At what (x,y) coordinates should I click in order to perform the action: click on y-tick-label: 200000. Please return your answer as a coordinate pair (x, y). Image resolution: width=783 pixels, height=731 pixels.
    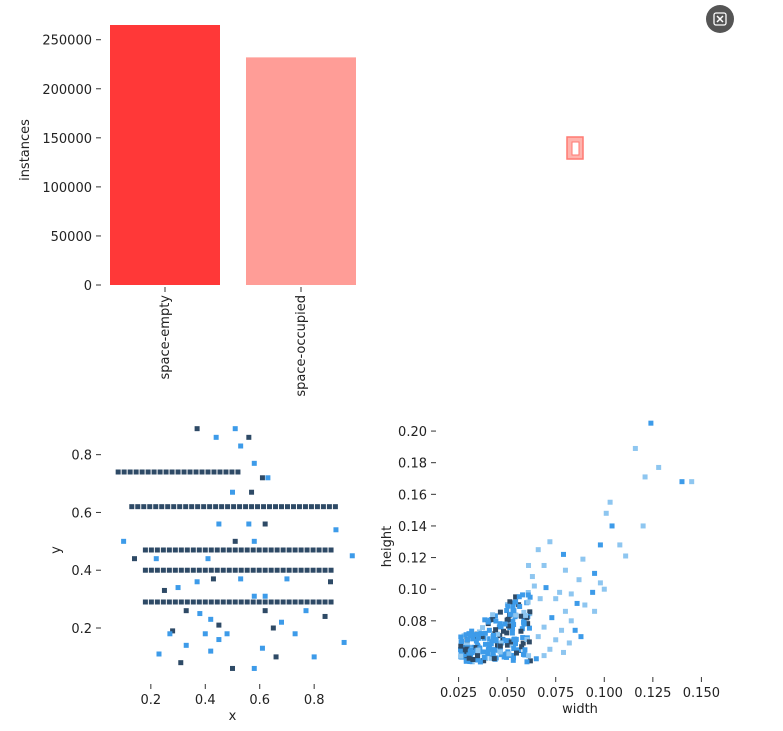
    Looking at the image, I should click on (67, 90).